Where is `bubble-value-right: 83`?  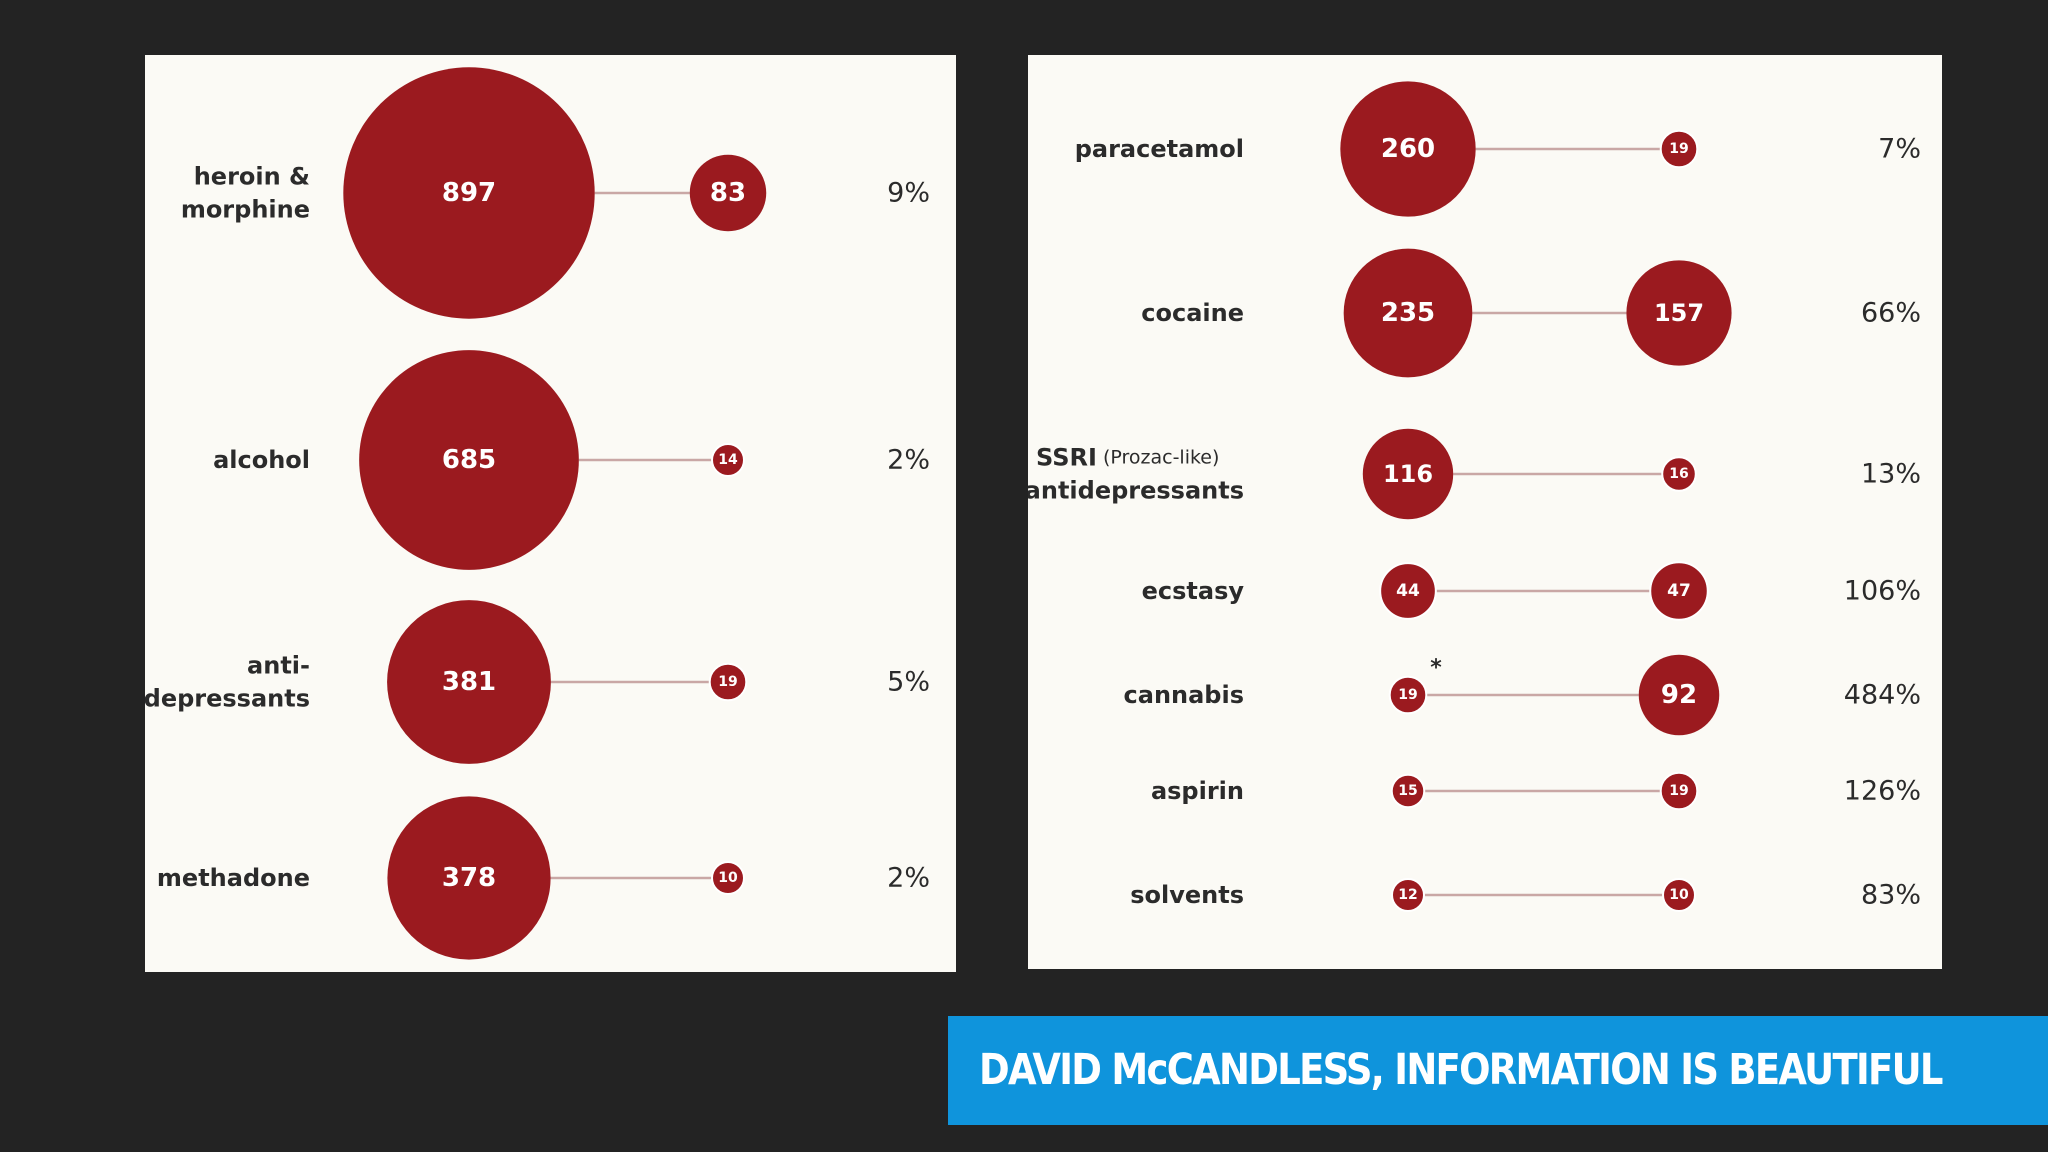
bubble-value-right: 83 is located at coordinates (728, 193).